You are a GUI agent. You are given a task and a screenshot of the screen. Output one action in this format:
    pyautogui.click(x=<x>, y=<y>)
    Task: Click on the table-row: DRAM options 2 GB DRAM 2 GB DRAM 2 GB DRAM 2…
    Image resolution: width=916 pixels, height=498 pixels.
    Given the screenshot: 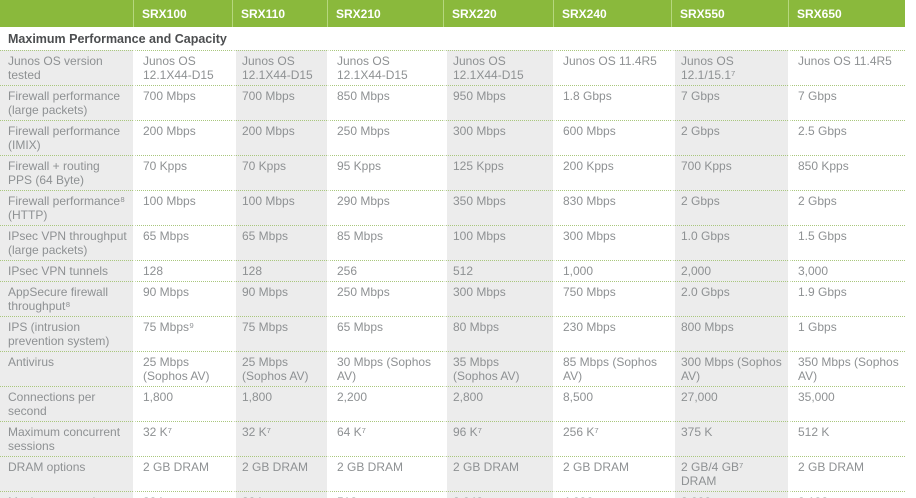 What is the action you would take?
    pyautogui.click(x=452, y=473)
    